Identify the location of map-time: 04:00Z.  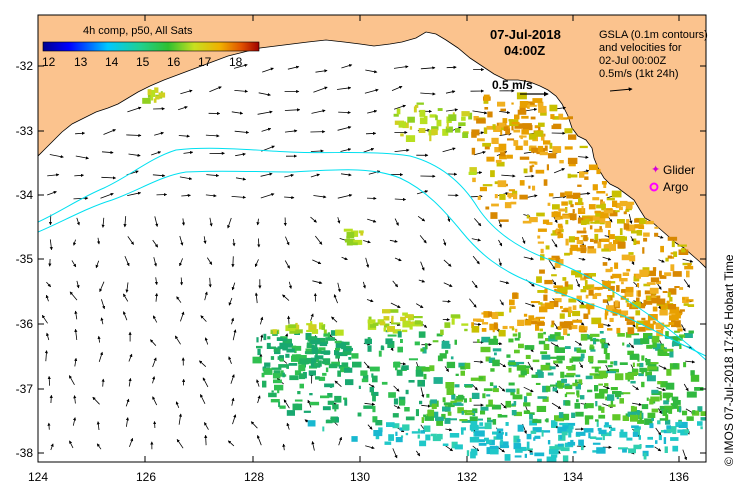
(525, 50).